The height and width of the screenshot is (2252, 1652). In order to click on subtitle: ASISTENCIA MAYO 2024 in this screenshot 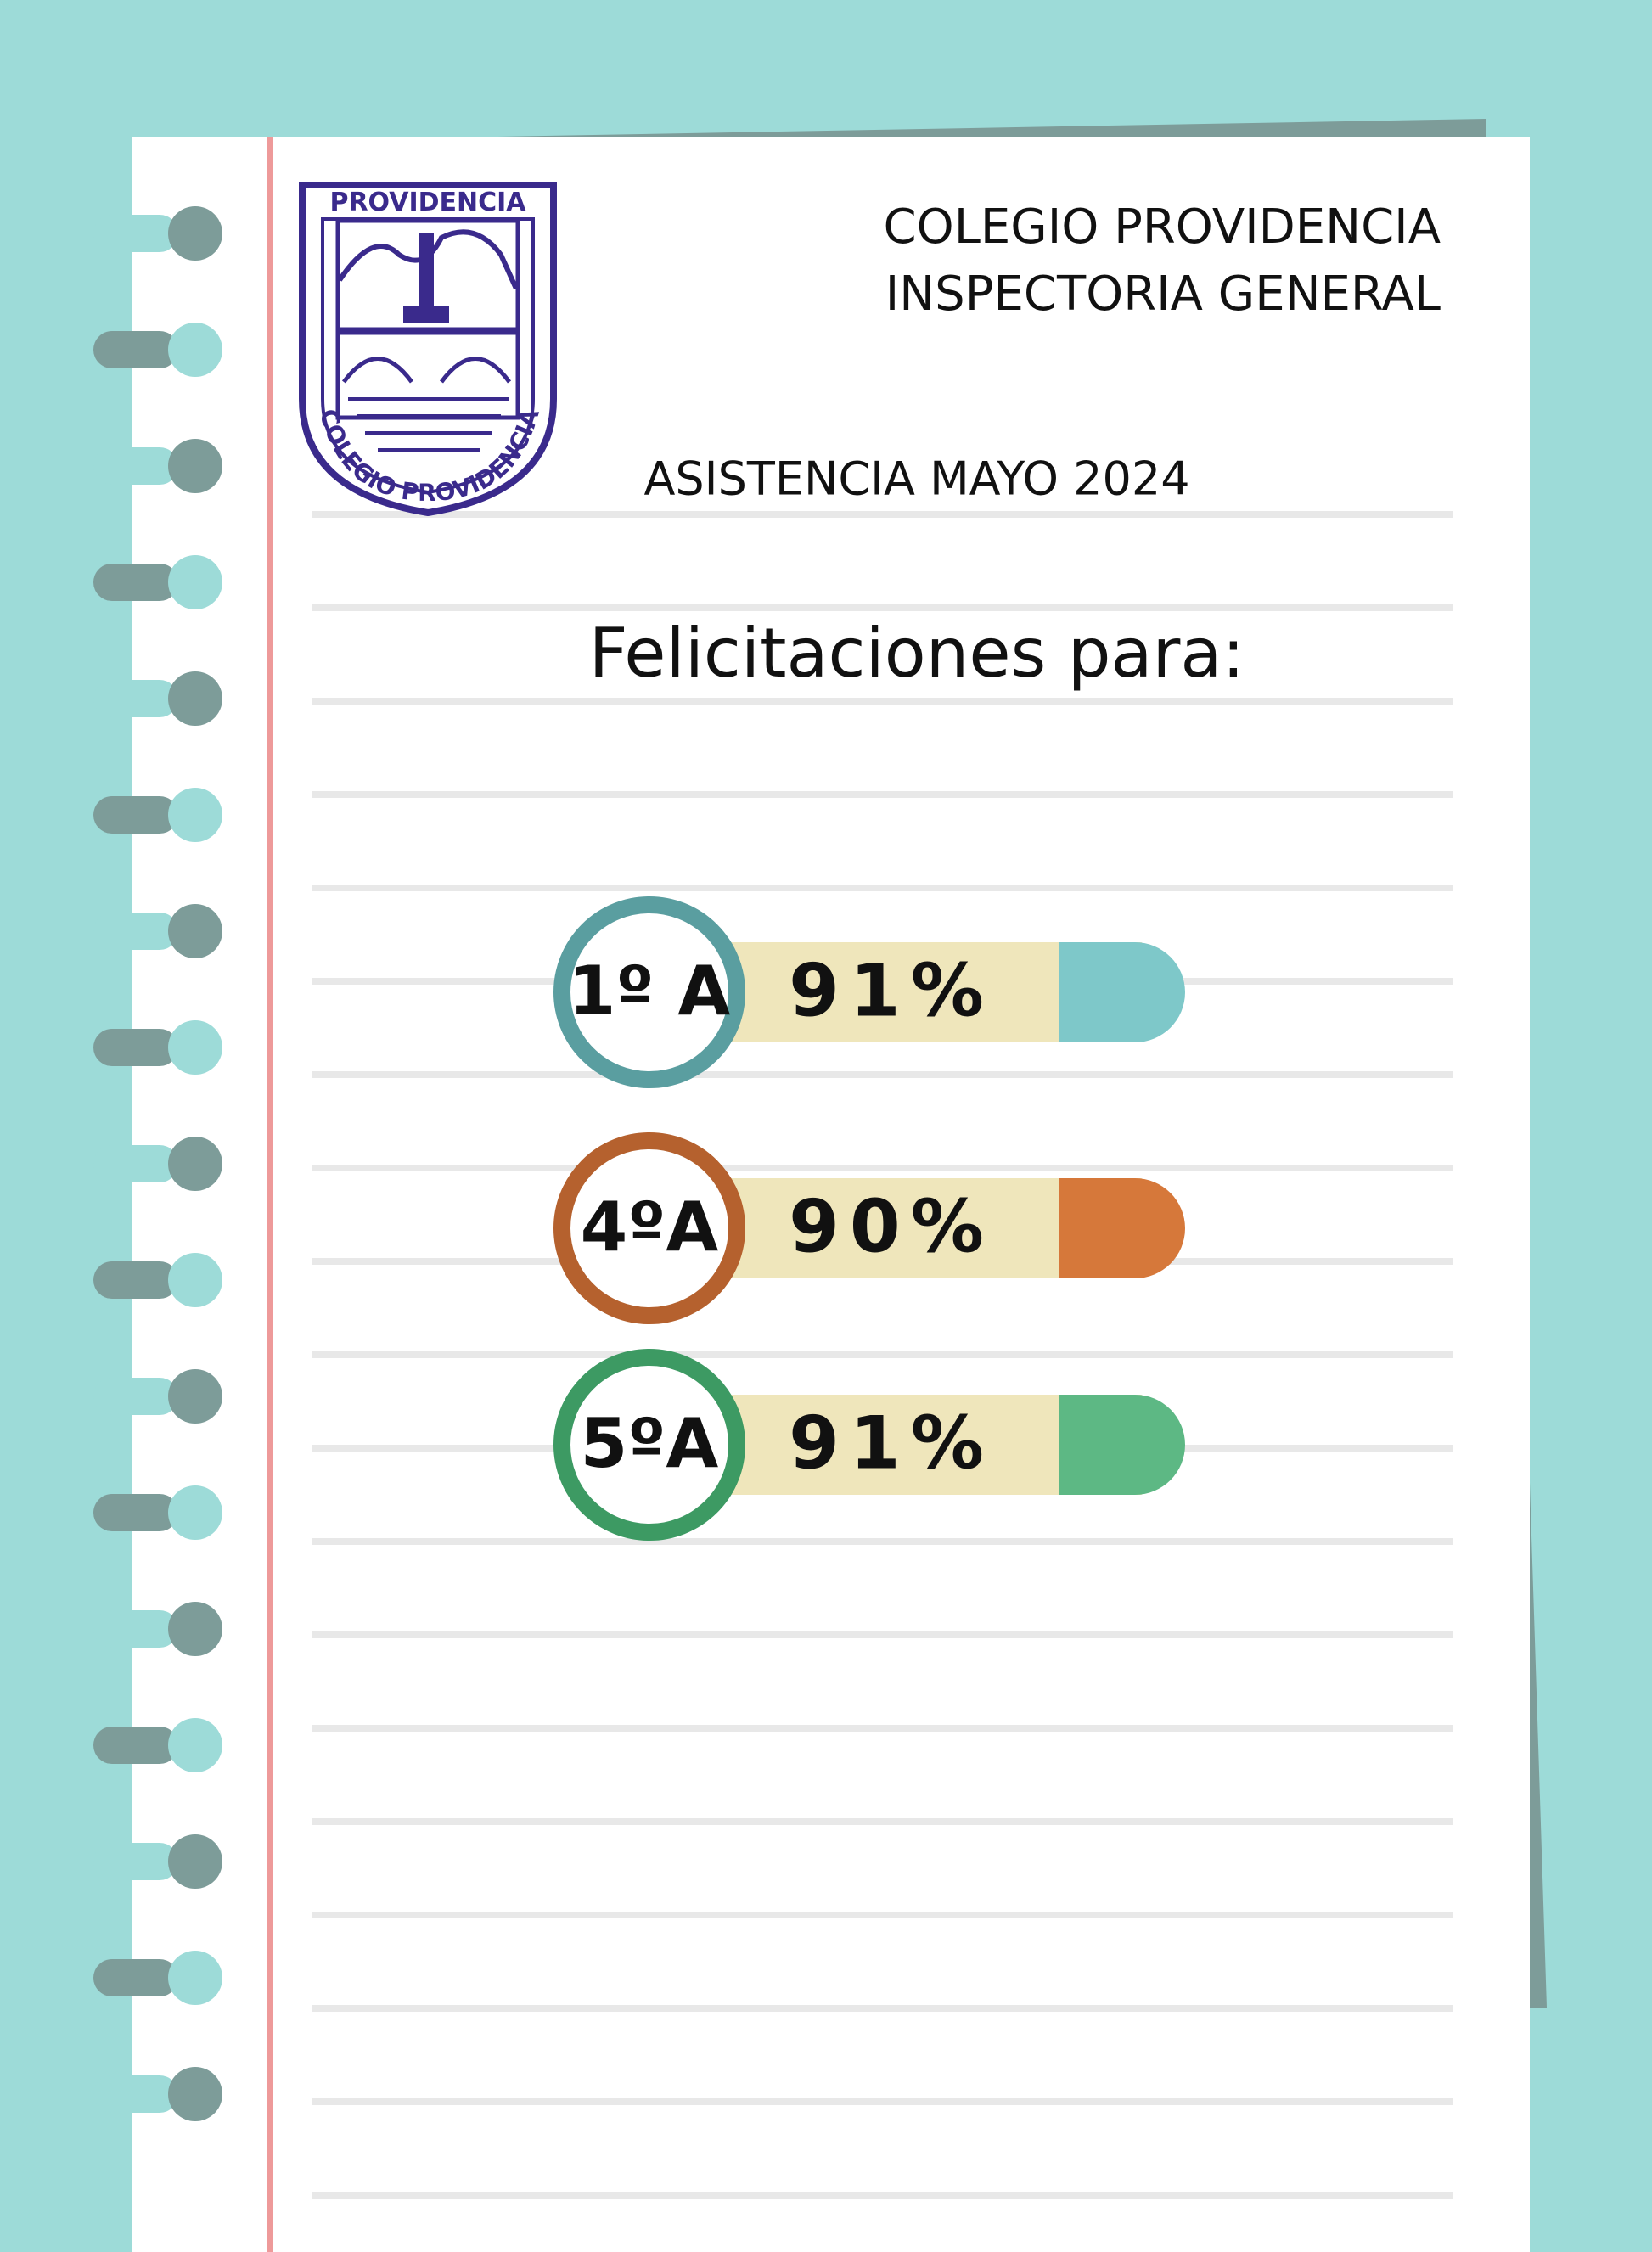, I will do `click(916, 479)`.